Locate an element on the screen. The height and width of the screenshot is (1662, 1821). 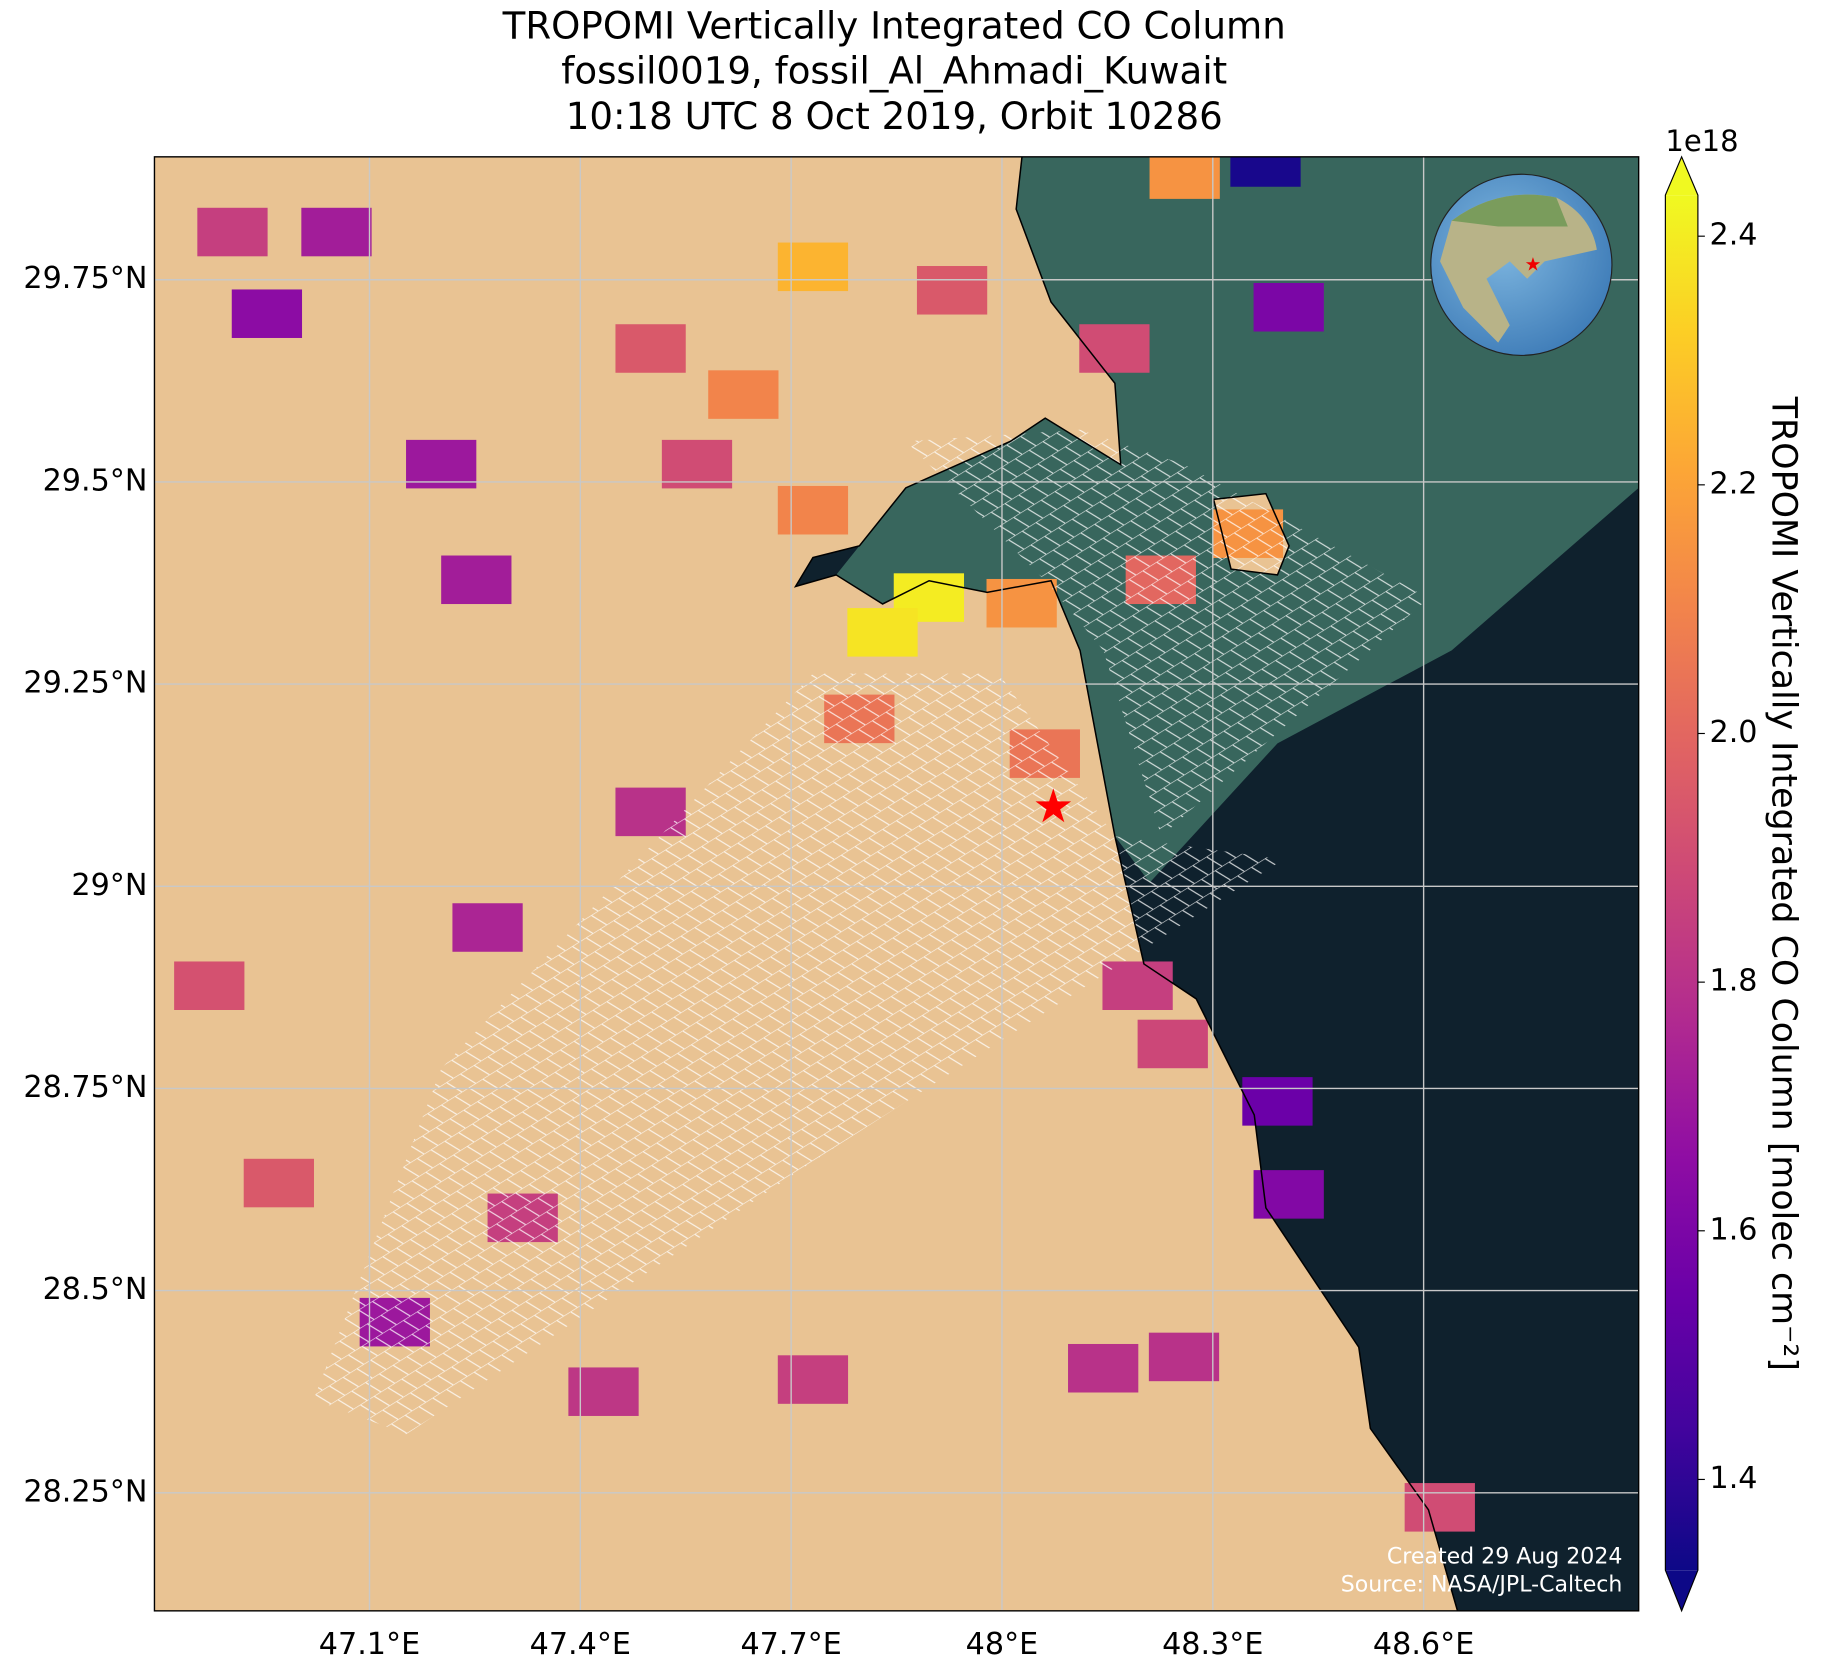
colorbar-frame is located at coordinates (1681, 884).